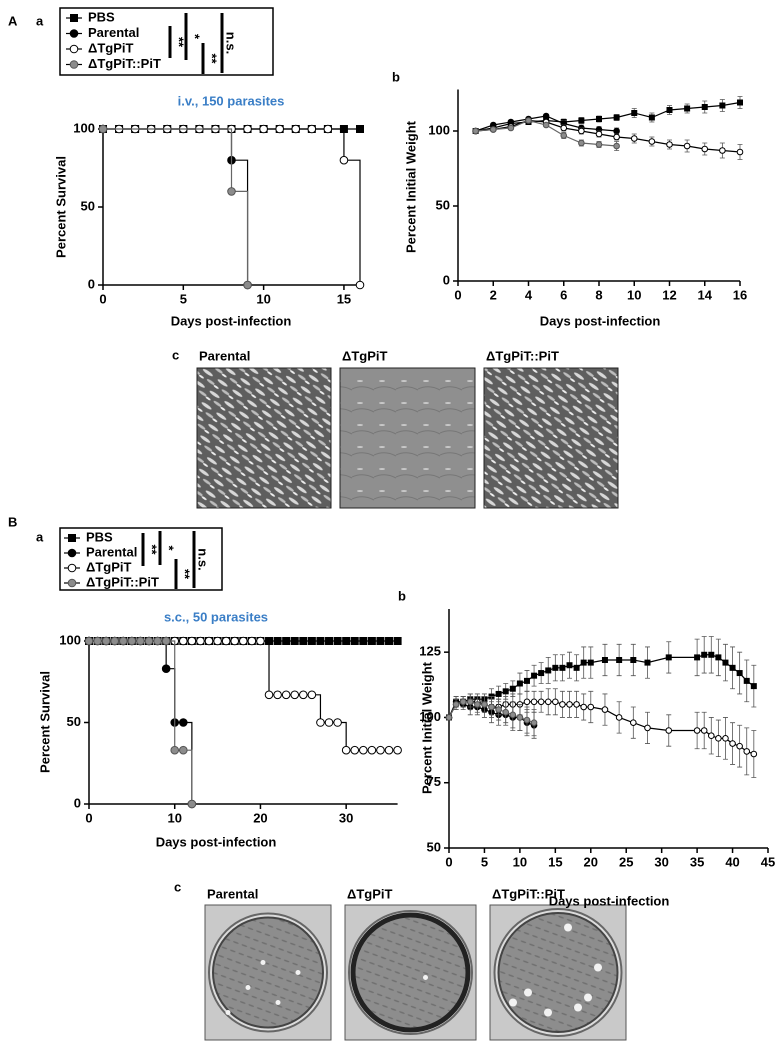 This screenshot has width=779, height=1044. What do you see at coordinates (175, 354) in the screenshot?
I see `subpanel-letter: c` at bounding box center [175, 354].